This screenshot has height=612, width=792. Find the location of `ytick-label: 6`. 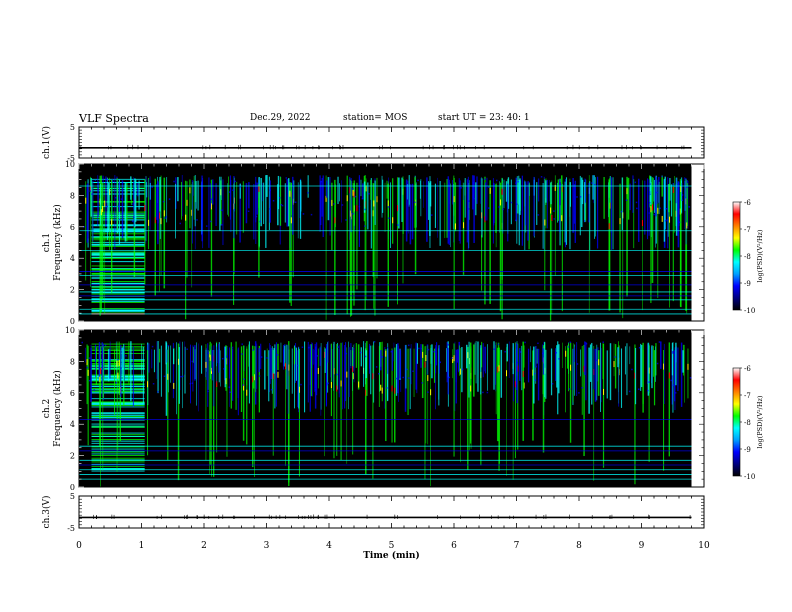

ytick-label: 6 is located at coordinates (72, 227).